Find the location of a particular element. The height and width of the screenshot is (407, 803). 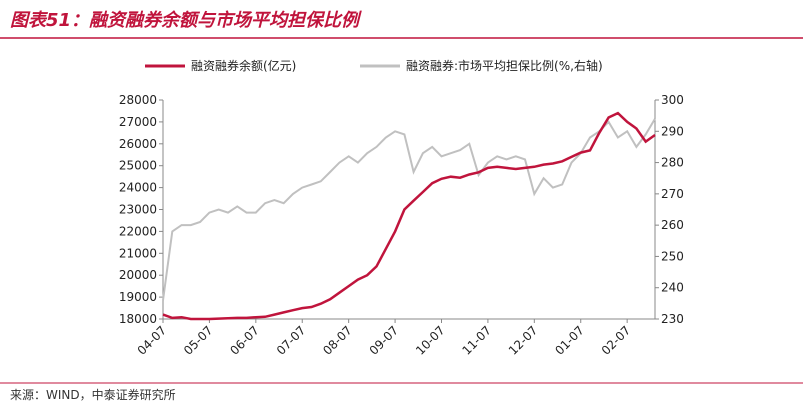

x-tick-label: 07-07 is located at coordinates (291, 340).